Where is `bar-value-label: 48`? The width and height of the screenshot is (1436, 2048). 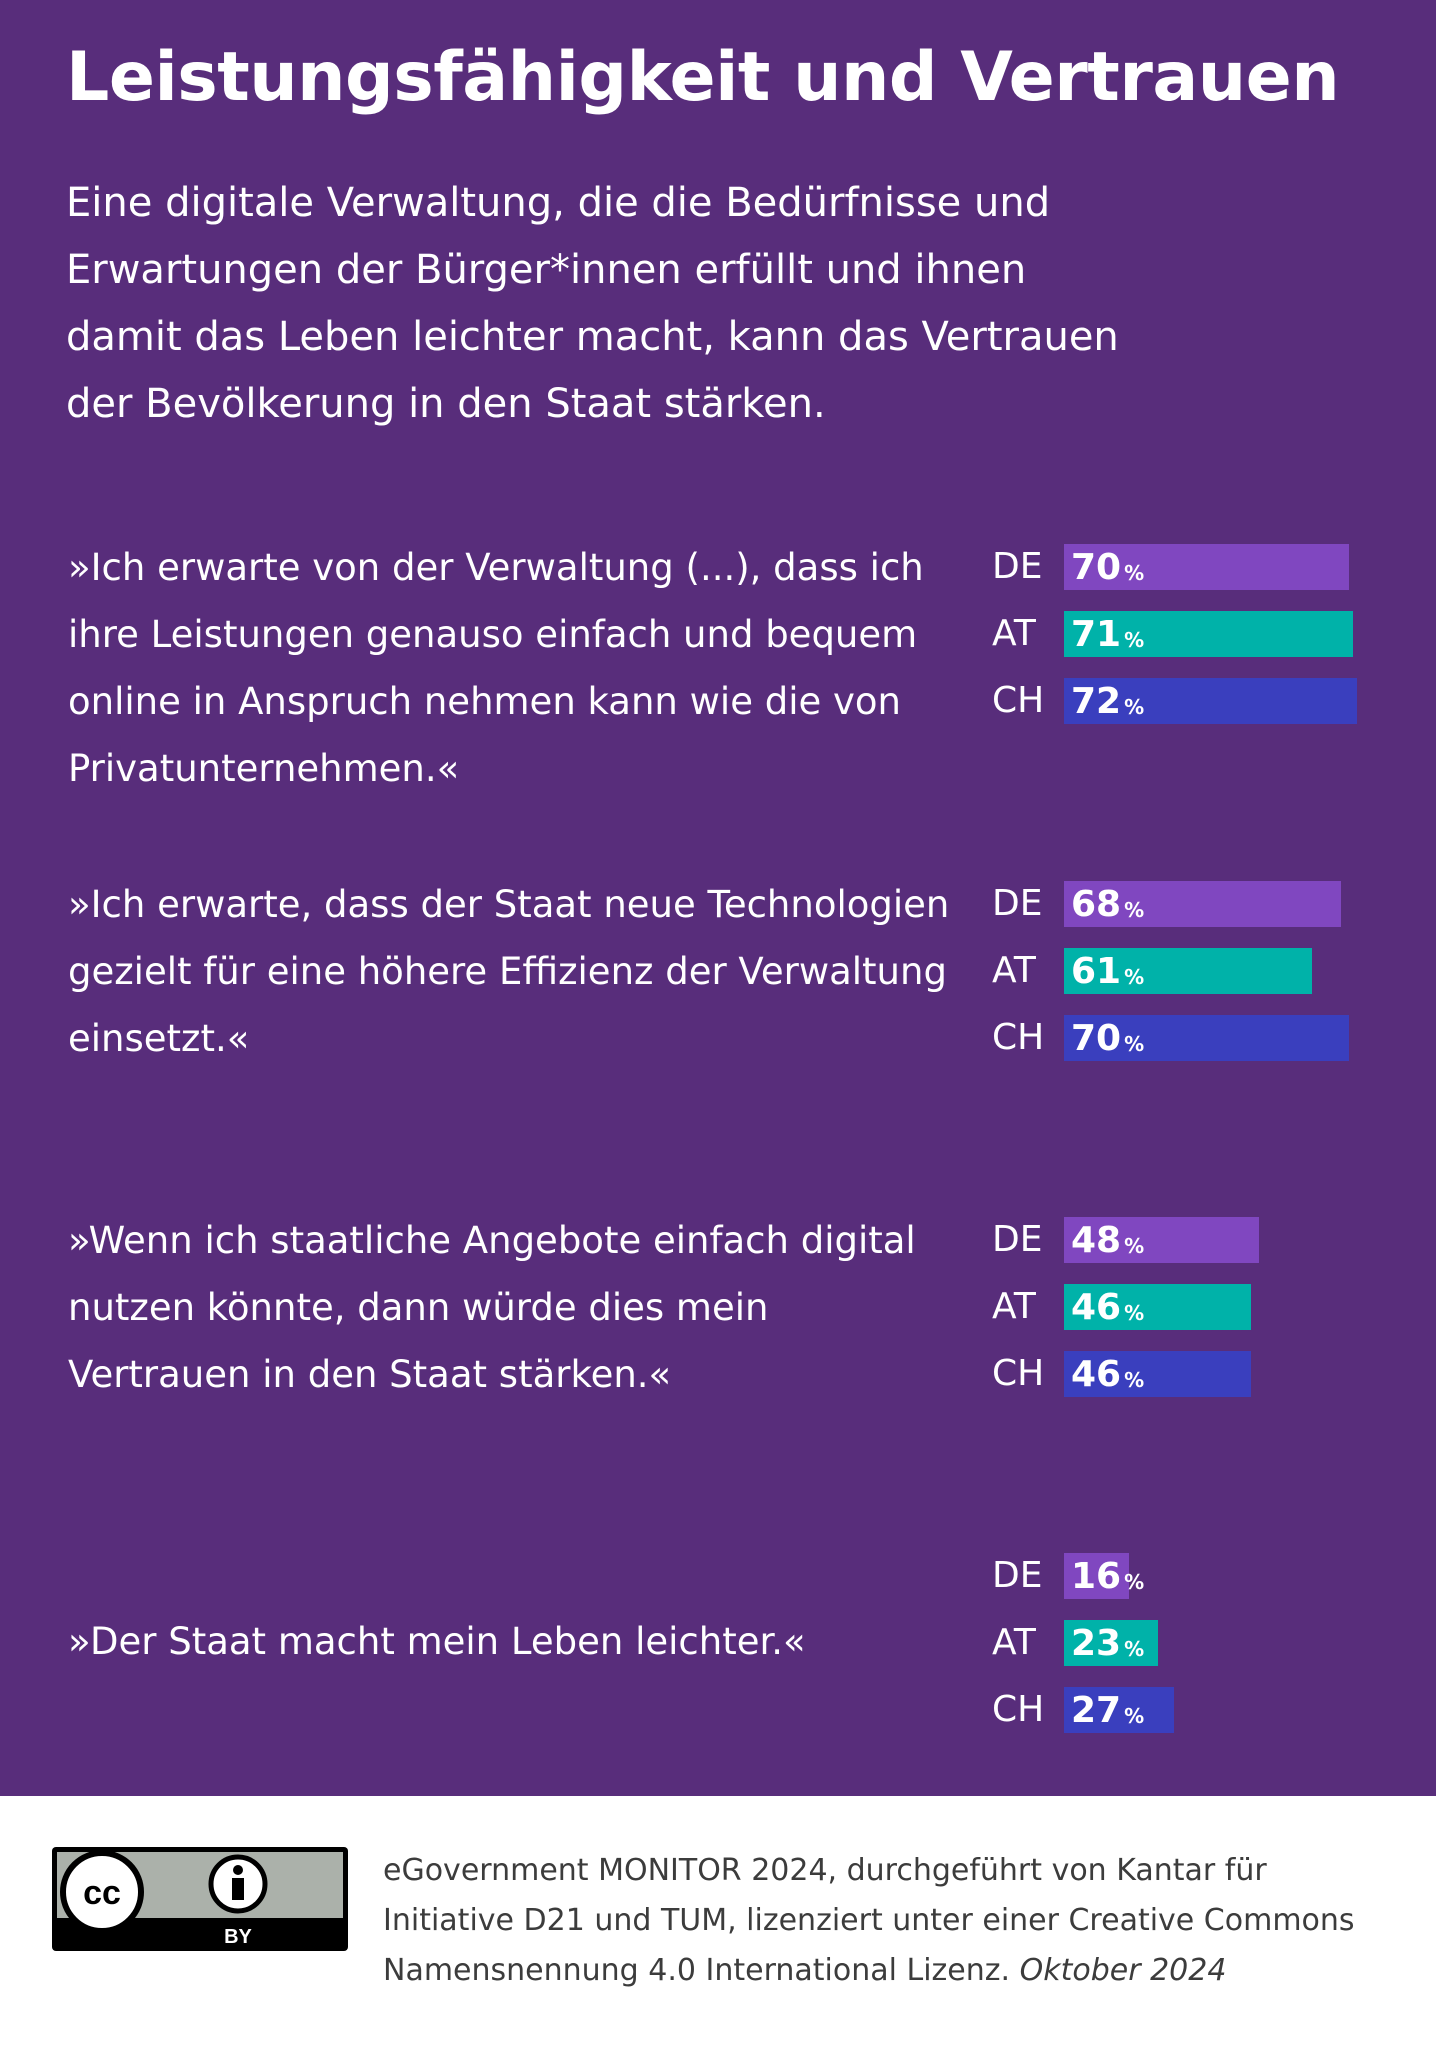 bar-value-label: 48 is located at coordinates (1096, 1240).